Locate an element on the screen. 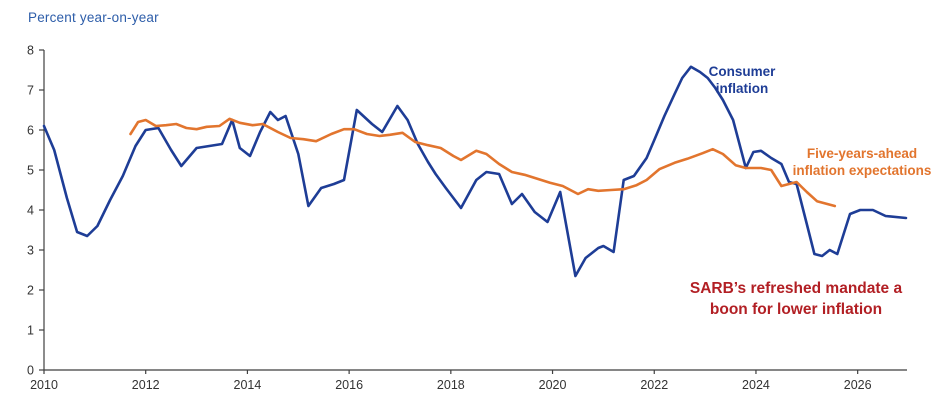 The height and width of the screenshot is (416, 946). y-tick-label: 8 is located at coordinates (30, 51).